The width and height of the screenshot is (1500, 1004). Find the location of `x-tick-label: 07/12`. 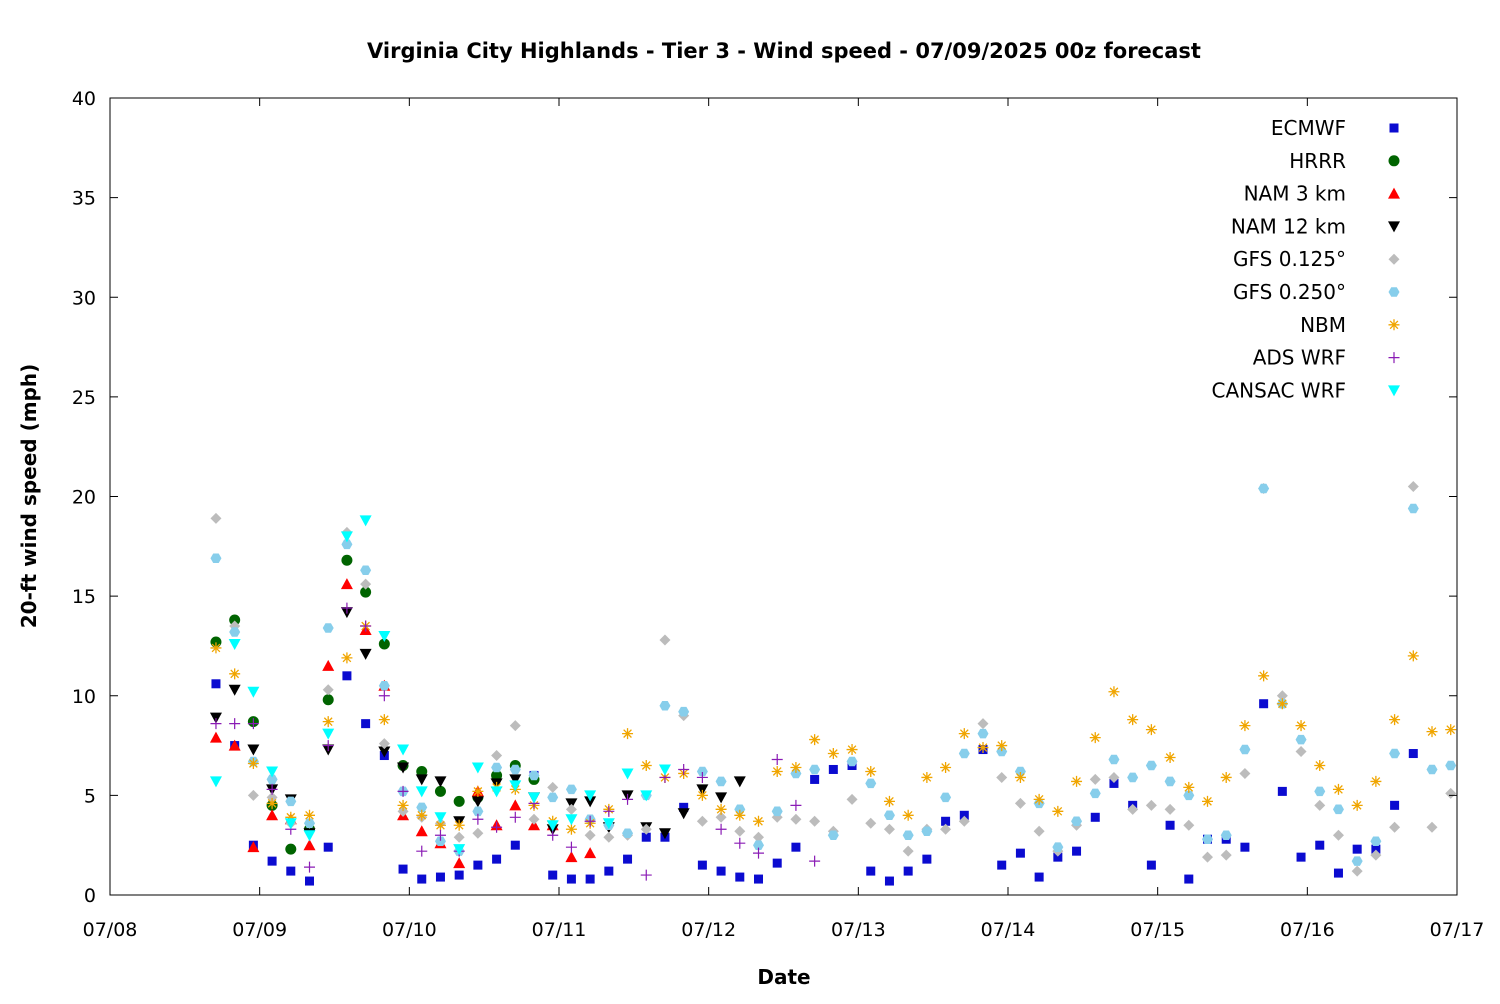

x-tick-label: 07/12 is located at coordinates (708, 930).